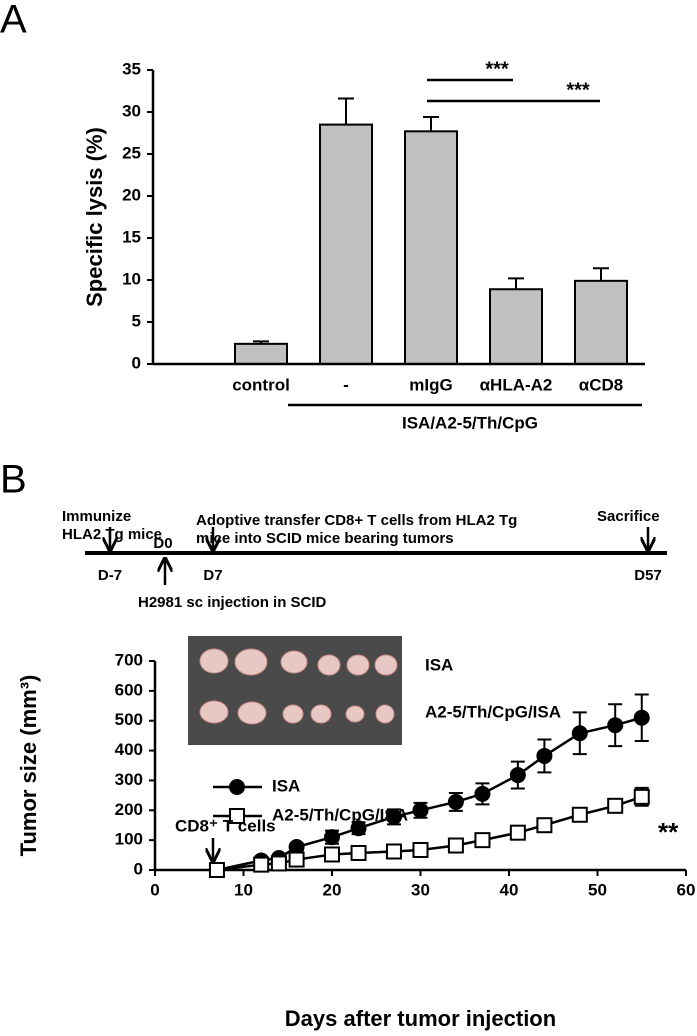 This screenshot has width=697, height=1036. What do you see at coordinates (232, 602) in the screenshot?
I see `event-text: H2981 sc injection in SCID` at bounding box center [232, 602].